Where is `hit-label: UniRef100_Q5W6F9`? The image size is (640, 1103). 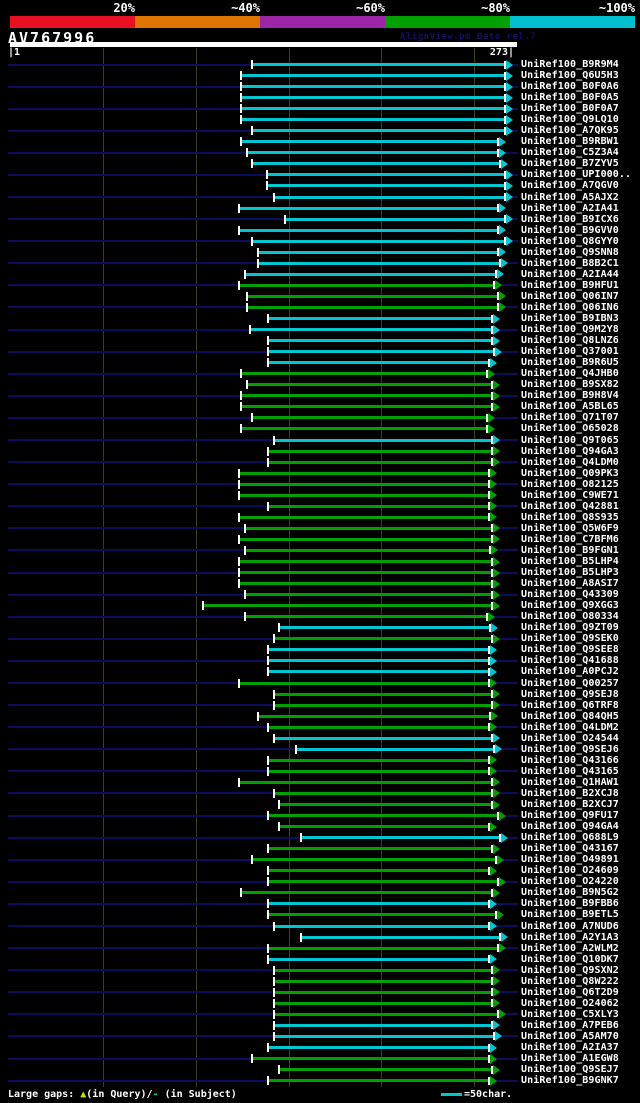 hit-label: UniRef100_Q5W6F9 is located at coordinates (570, 528).